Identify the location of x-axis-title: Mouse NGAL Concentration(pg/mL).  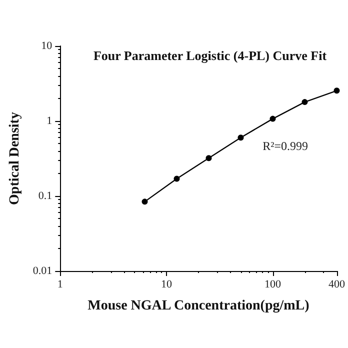
(199, 306).